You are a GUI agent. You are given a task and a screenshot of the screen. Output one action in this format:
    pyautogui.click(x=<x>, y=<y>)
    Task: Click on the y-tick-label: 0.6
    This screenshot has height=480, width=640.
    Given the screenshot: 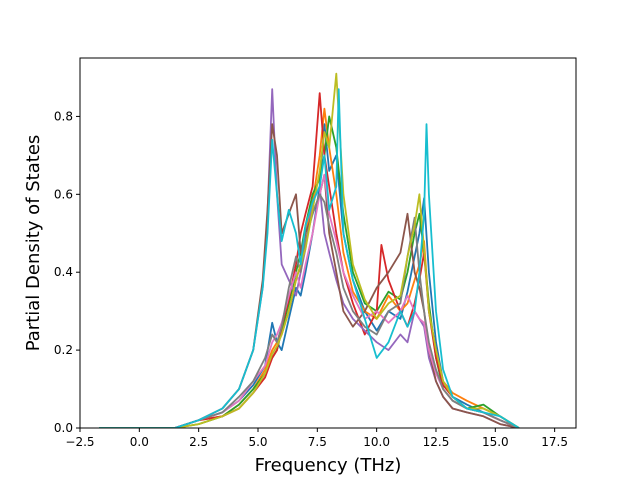 What is the action you would take?
    pyautogui.click(x=63, y=194)
    